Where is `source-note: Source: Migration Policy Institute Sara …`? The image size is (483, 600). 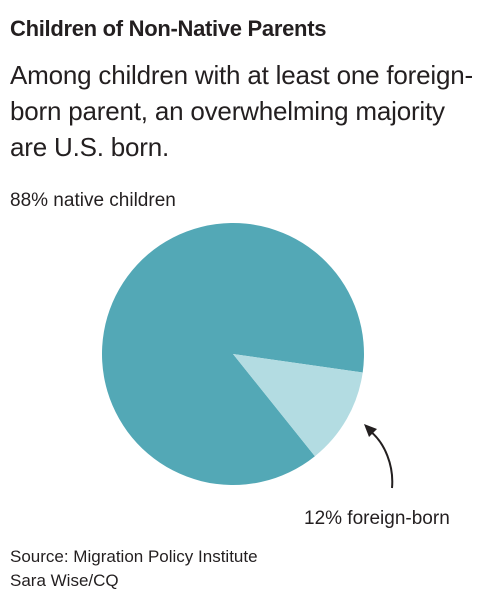
source-note: Source: Migration Policy Institute Sara … is located at coordinates (134, 569).